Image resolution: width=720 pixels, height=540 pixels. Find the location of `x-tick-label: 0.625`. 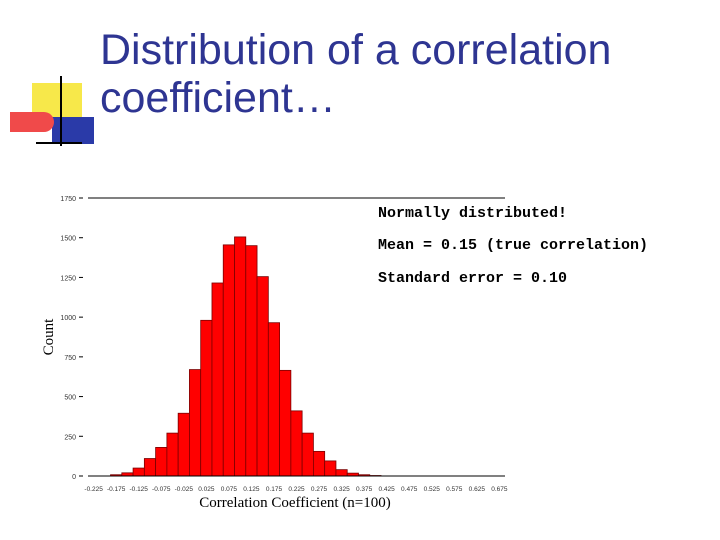

x-tick-label: 0.625 is located at coordinates (477, 489).